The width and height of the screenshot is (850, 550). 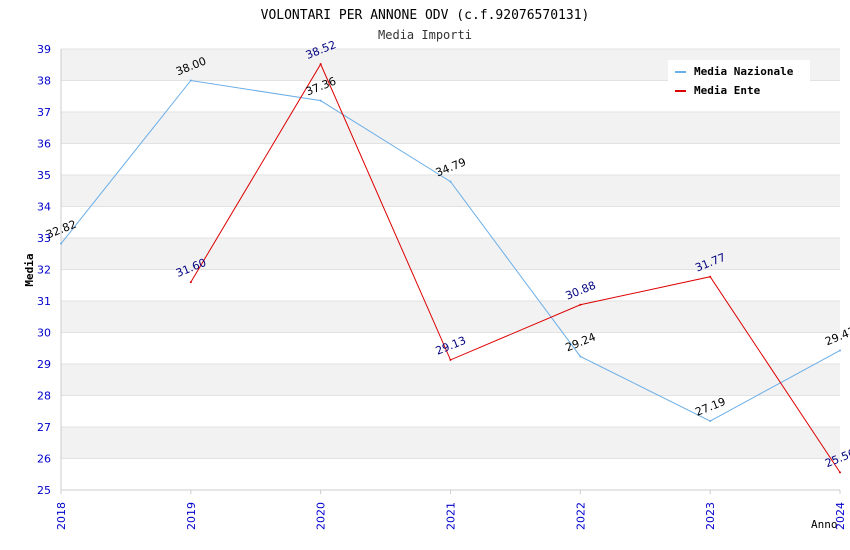 What do you see at coordinates (321, 516) in the screenshot?
I see `x-tick-label-2020: 2020` at bounding box center [321, 516].